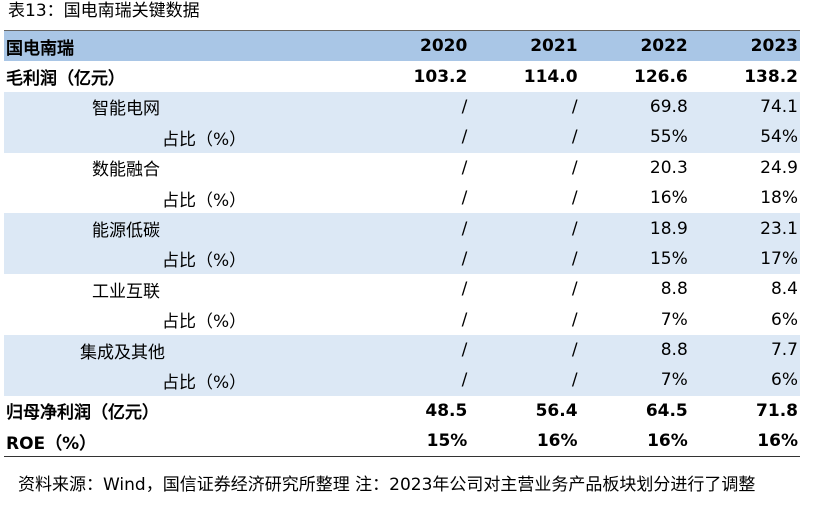 The height and width of the screenshot is (519, 825). I want to click on table-row: 智能电网 / / 69.8 74.1, so click(402, 107).